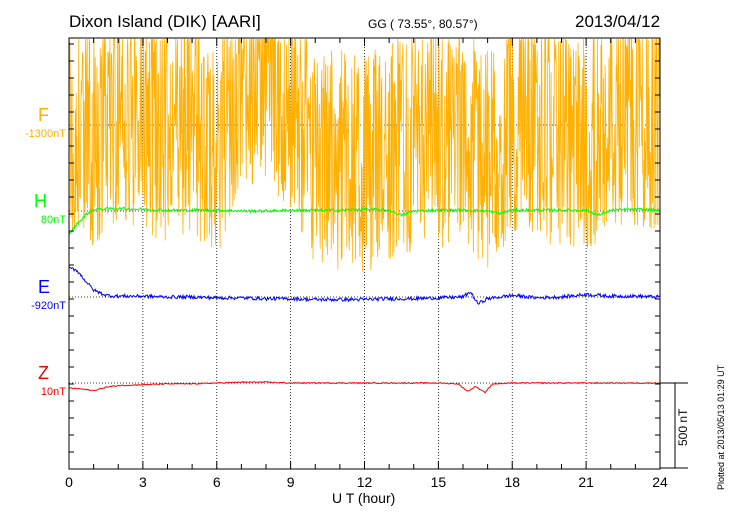 This screenshot has width=730, height=520. What do you see at coordinates (217, 482) in the screenshot?
I see `x-tick-label: 6` at bounding box center [217, 482].